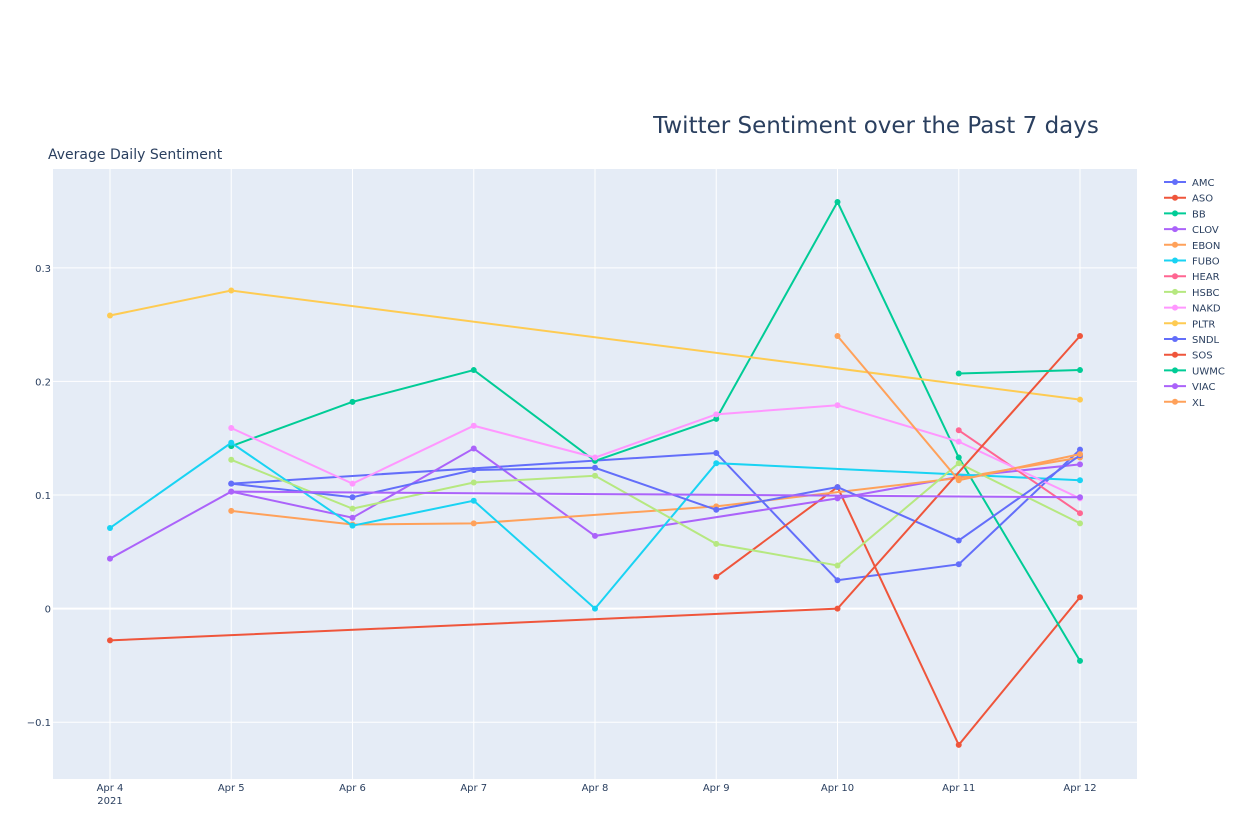 The height and width of the screenshot is (833, 1240). I want to click on series-uwmc, so click(1019, 372).